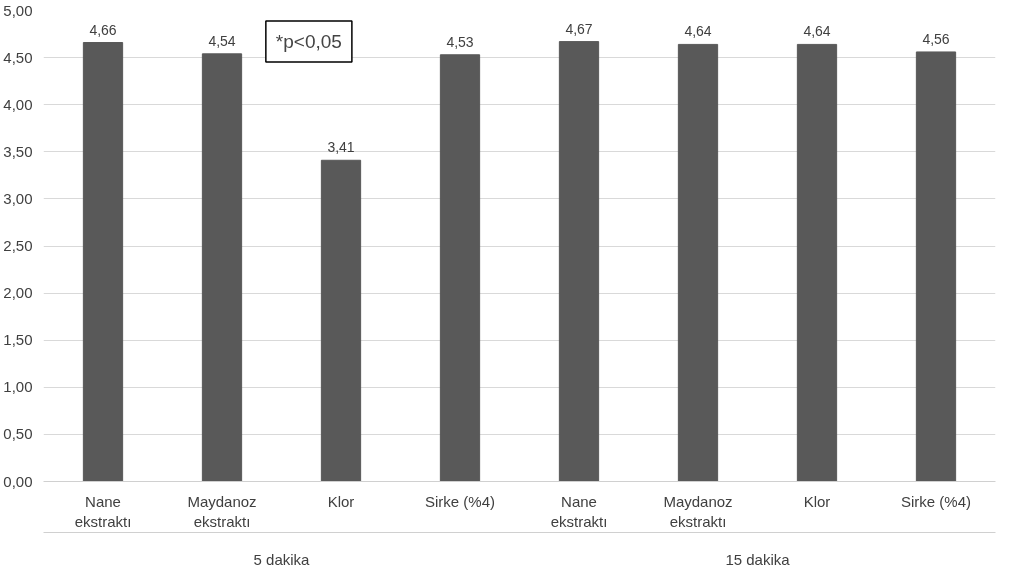 The height and width of the screenshot is (576, 1010). Describe the element at coordinates (18, 198) in the screenshot. I see `y-tick-label: 3,00` at that location.